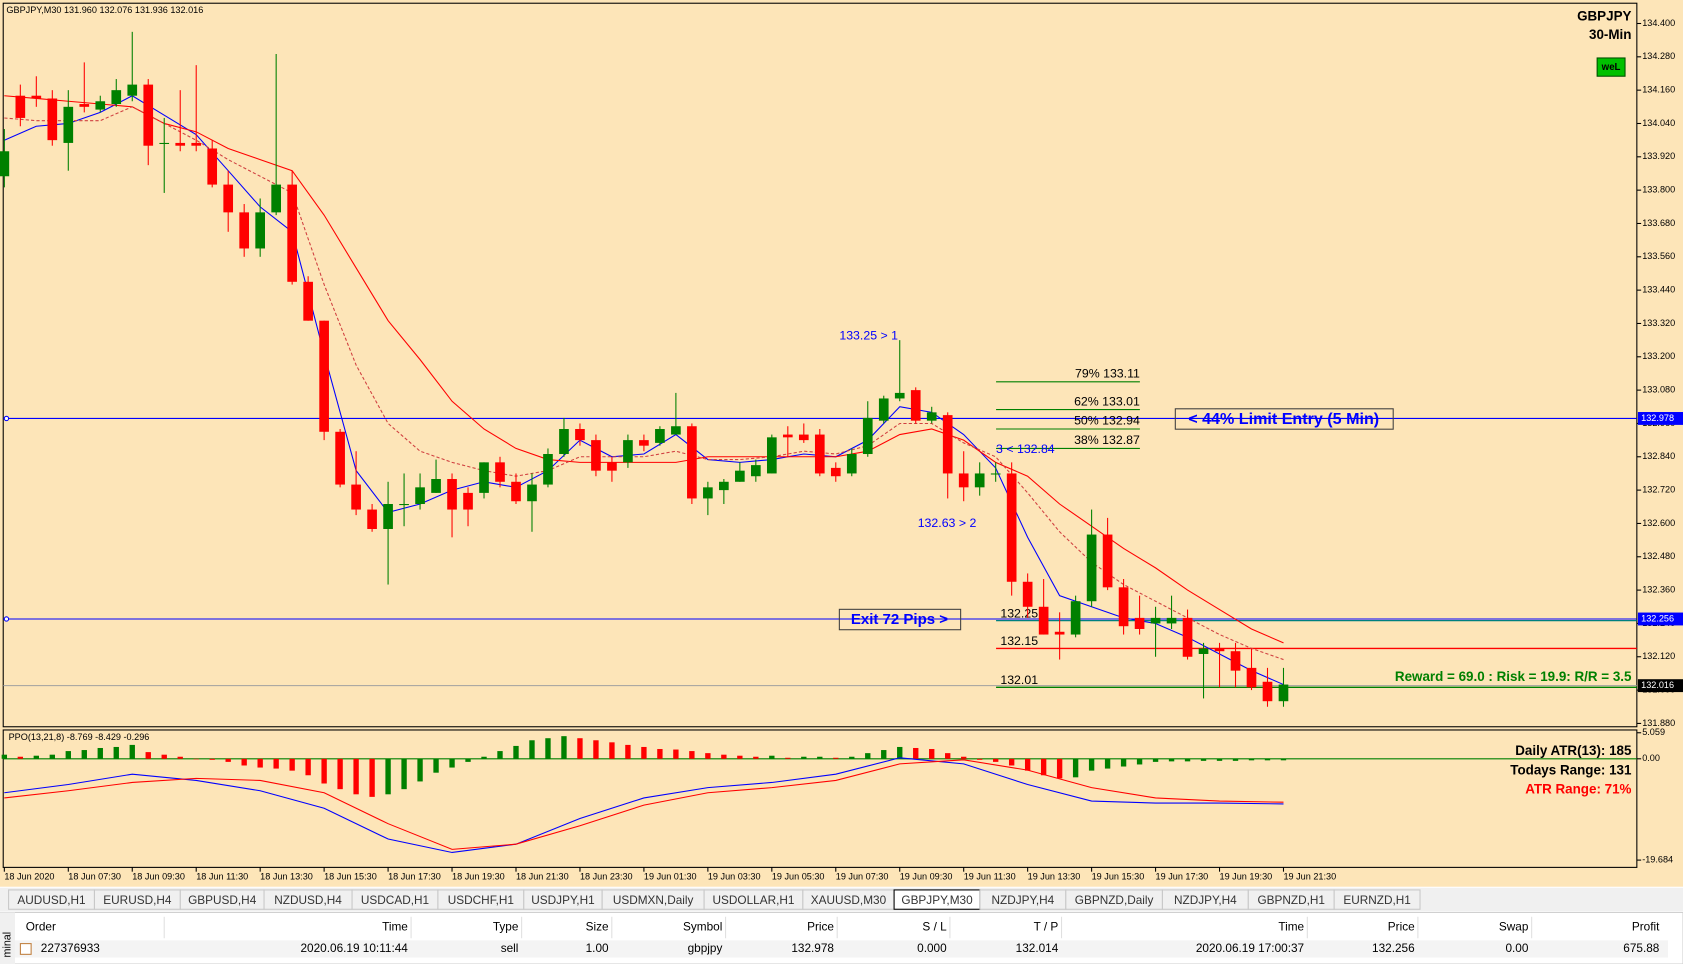  I want to click on column-header: Swap, so click(1514, 927).